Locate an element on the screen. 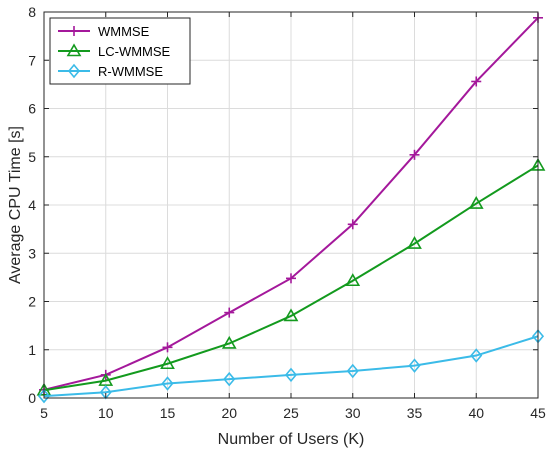 Image resolution: width=550 pixels, height=453 pixels. y-tick-label: 8 is located at coordinates (32, 12).